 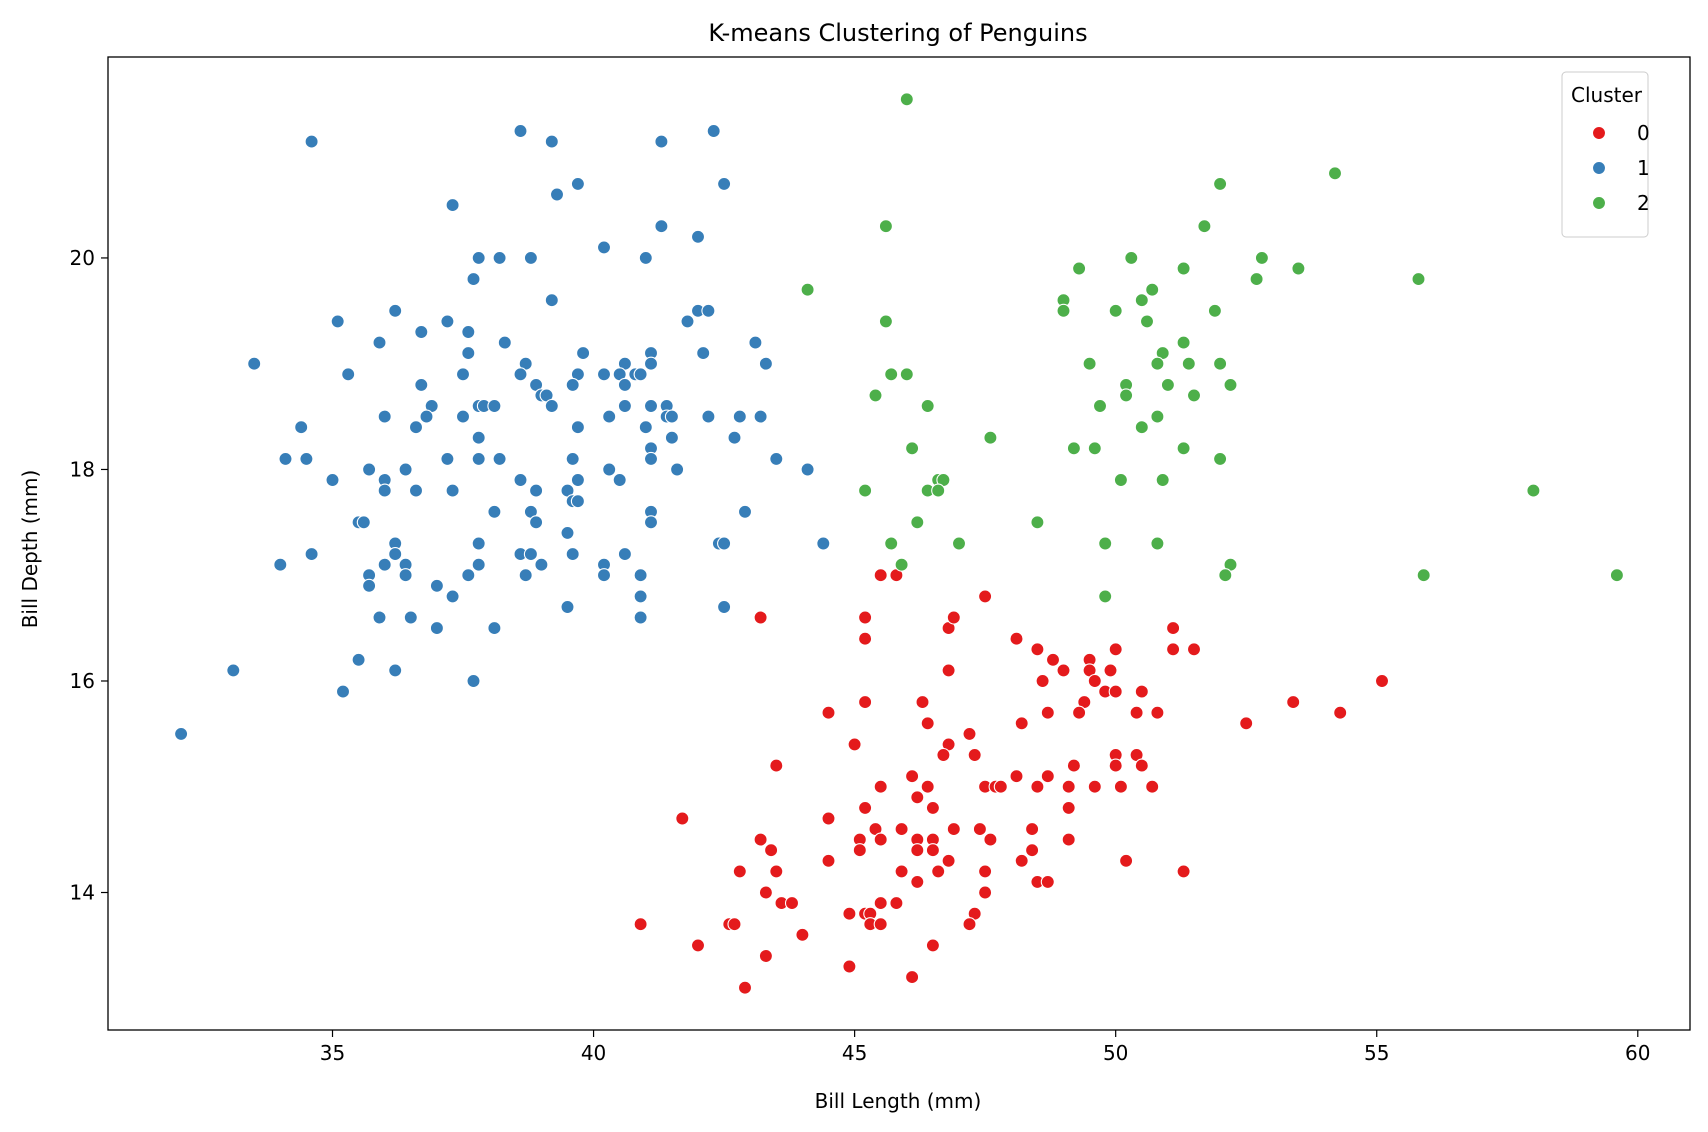 I want to click on legend-frame, so click(x=1605, y=154).